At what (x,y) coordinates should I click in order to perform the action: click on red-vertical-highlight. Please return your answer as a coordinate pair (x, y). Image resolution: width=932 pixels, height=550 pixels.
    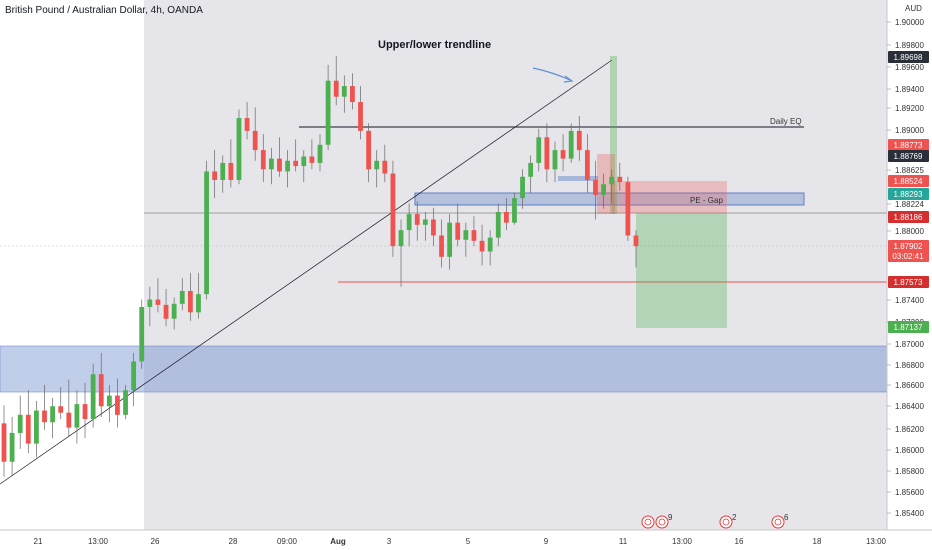
    Looking at the image, I should click on (606, 184).